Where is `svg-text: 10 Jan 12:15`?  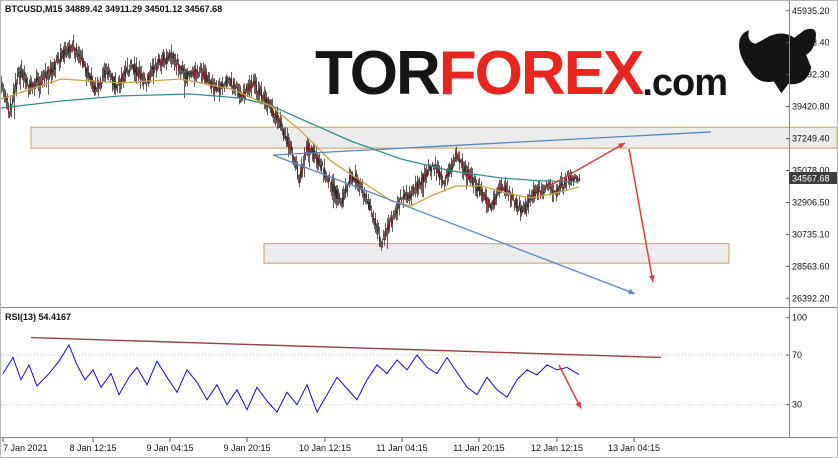 svg-text: 10 Jan 12:15 is located at coordinates (325, 448).